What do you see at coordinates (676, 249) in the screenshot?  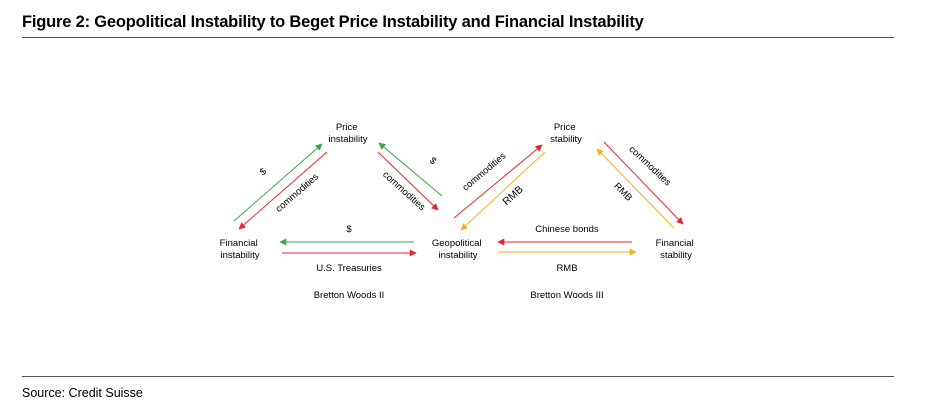 I see `node-financial-stability: Financial stability` at bounding box center [676, 249].